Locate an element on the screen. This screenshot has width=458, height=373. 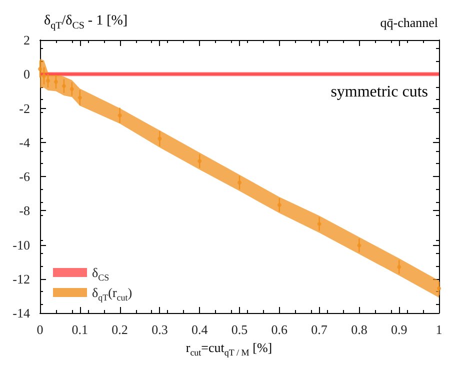
y-tick-label: -10 is located at coordinates (21, 244).